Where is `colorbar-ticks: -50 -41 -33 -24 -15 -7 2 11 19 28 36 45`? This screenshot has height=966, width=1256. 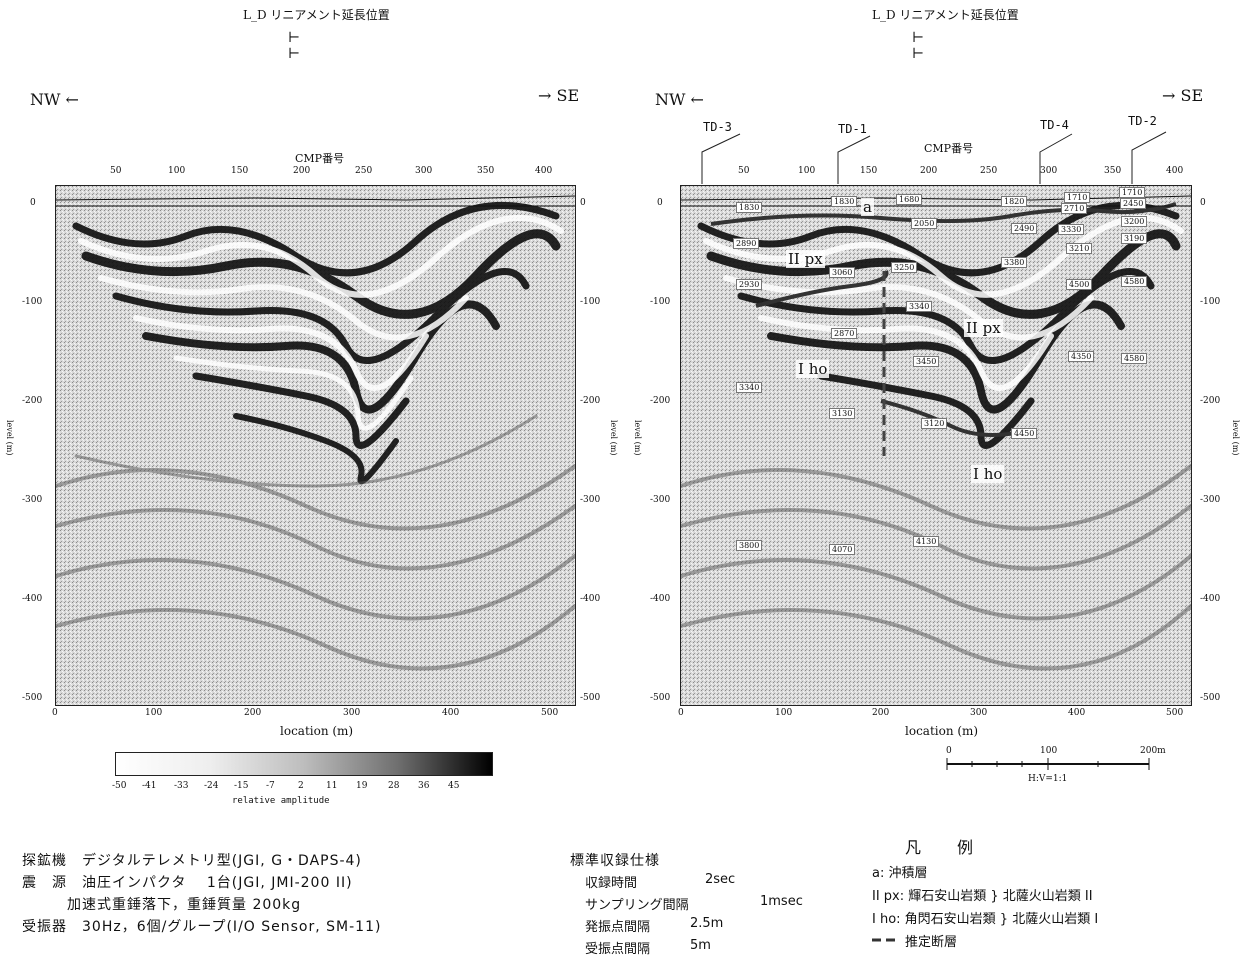
colorbar-ticks: -50 -41 -33 -24 -15 -7 2 11 19 28 36 45 is located at coordinates (302, 787).